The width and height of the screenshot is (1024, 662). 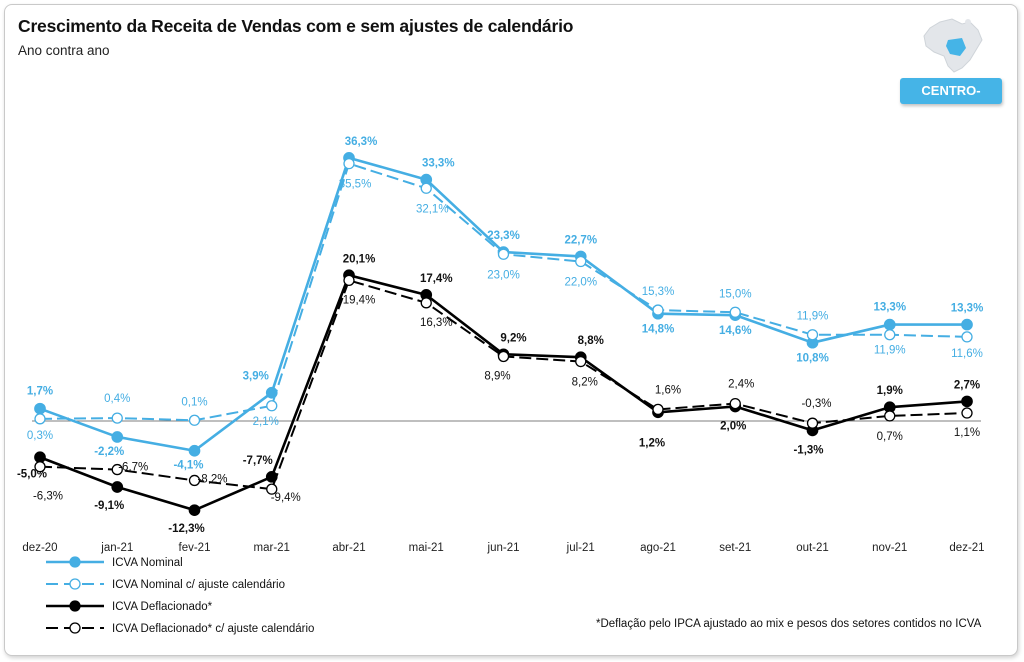 What do you see at coordinates (652, 443) in the screenshot?
I see `data-label: 1,2%` at bounding box center [652, 443].